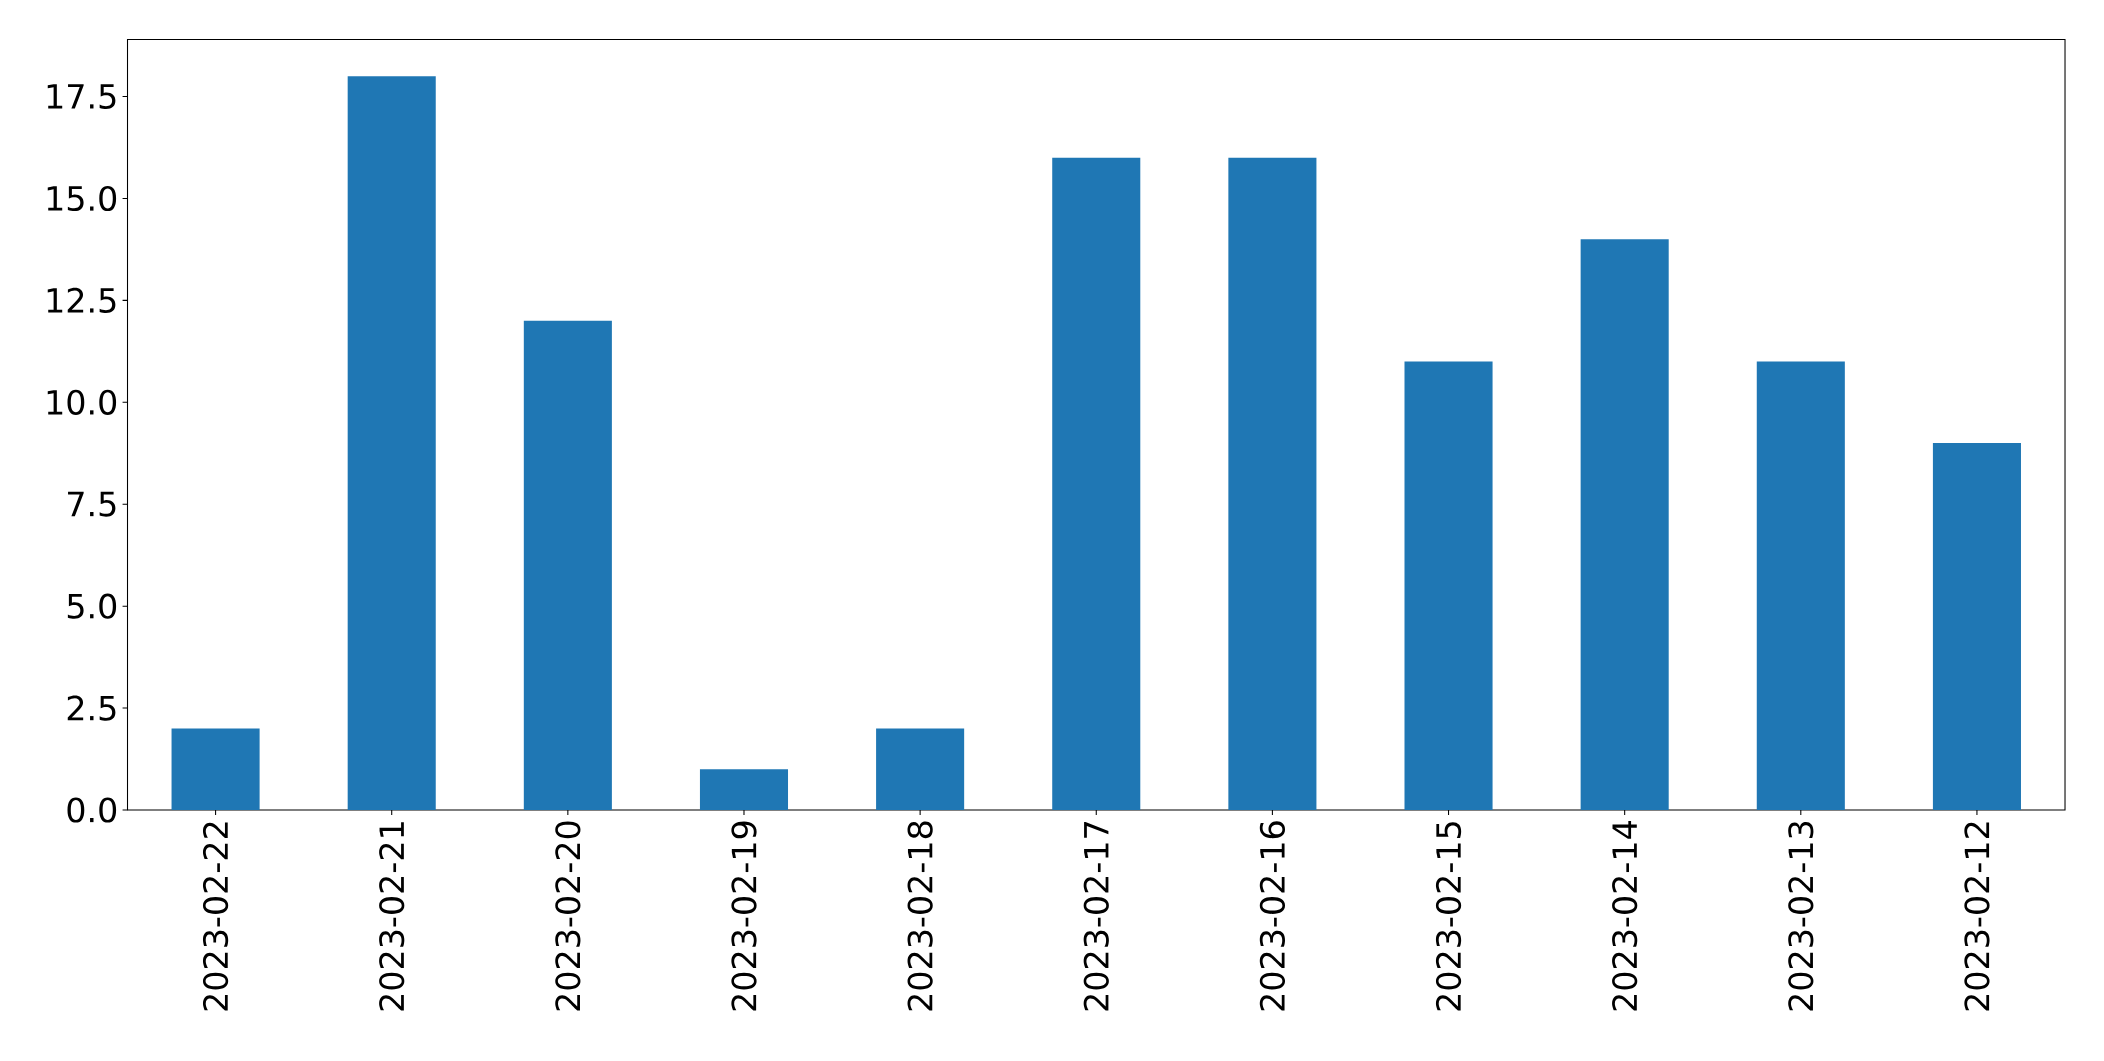 The width and height of the screenshot is (2104, 1061). What do you see at coordinates (744, 916) in the screenshot?
I see `x-tick-label: 2023-02-19` at bounding box center [744, 916].